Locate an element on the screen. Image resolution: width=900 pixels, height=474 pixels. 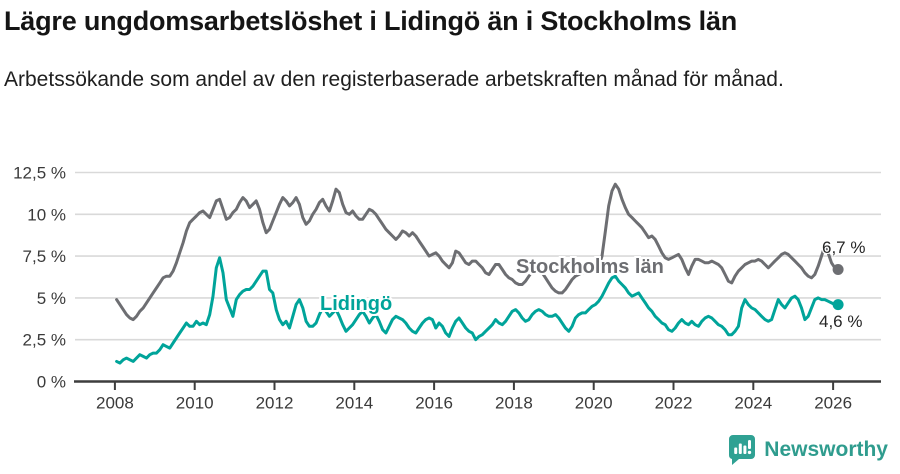
x-tick-label: 2022 is located at coordinates (674, 403).